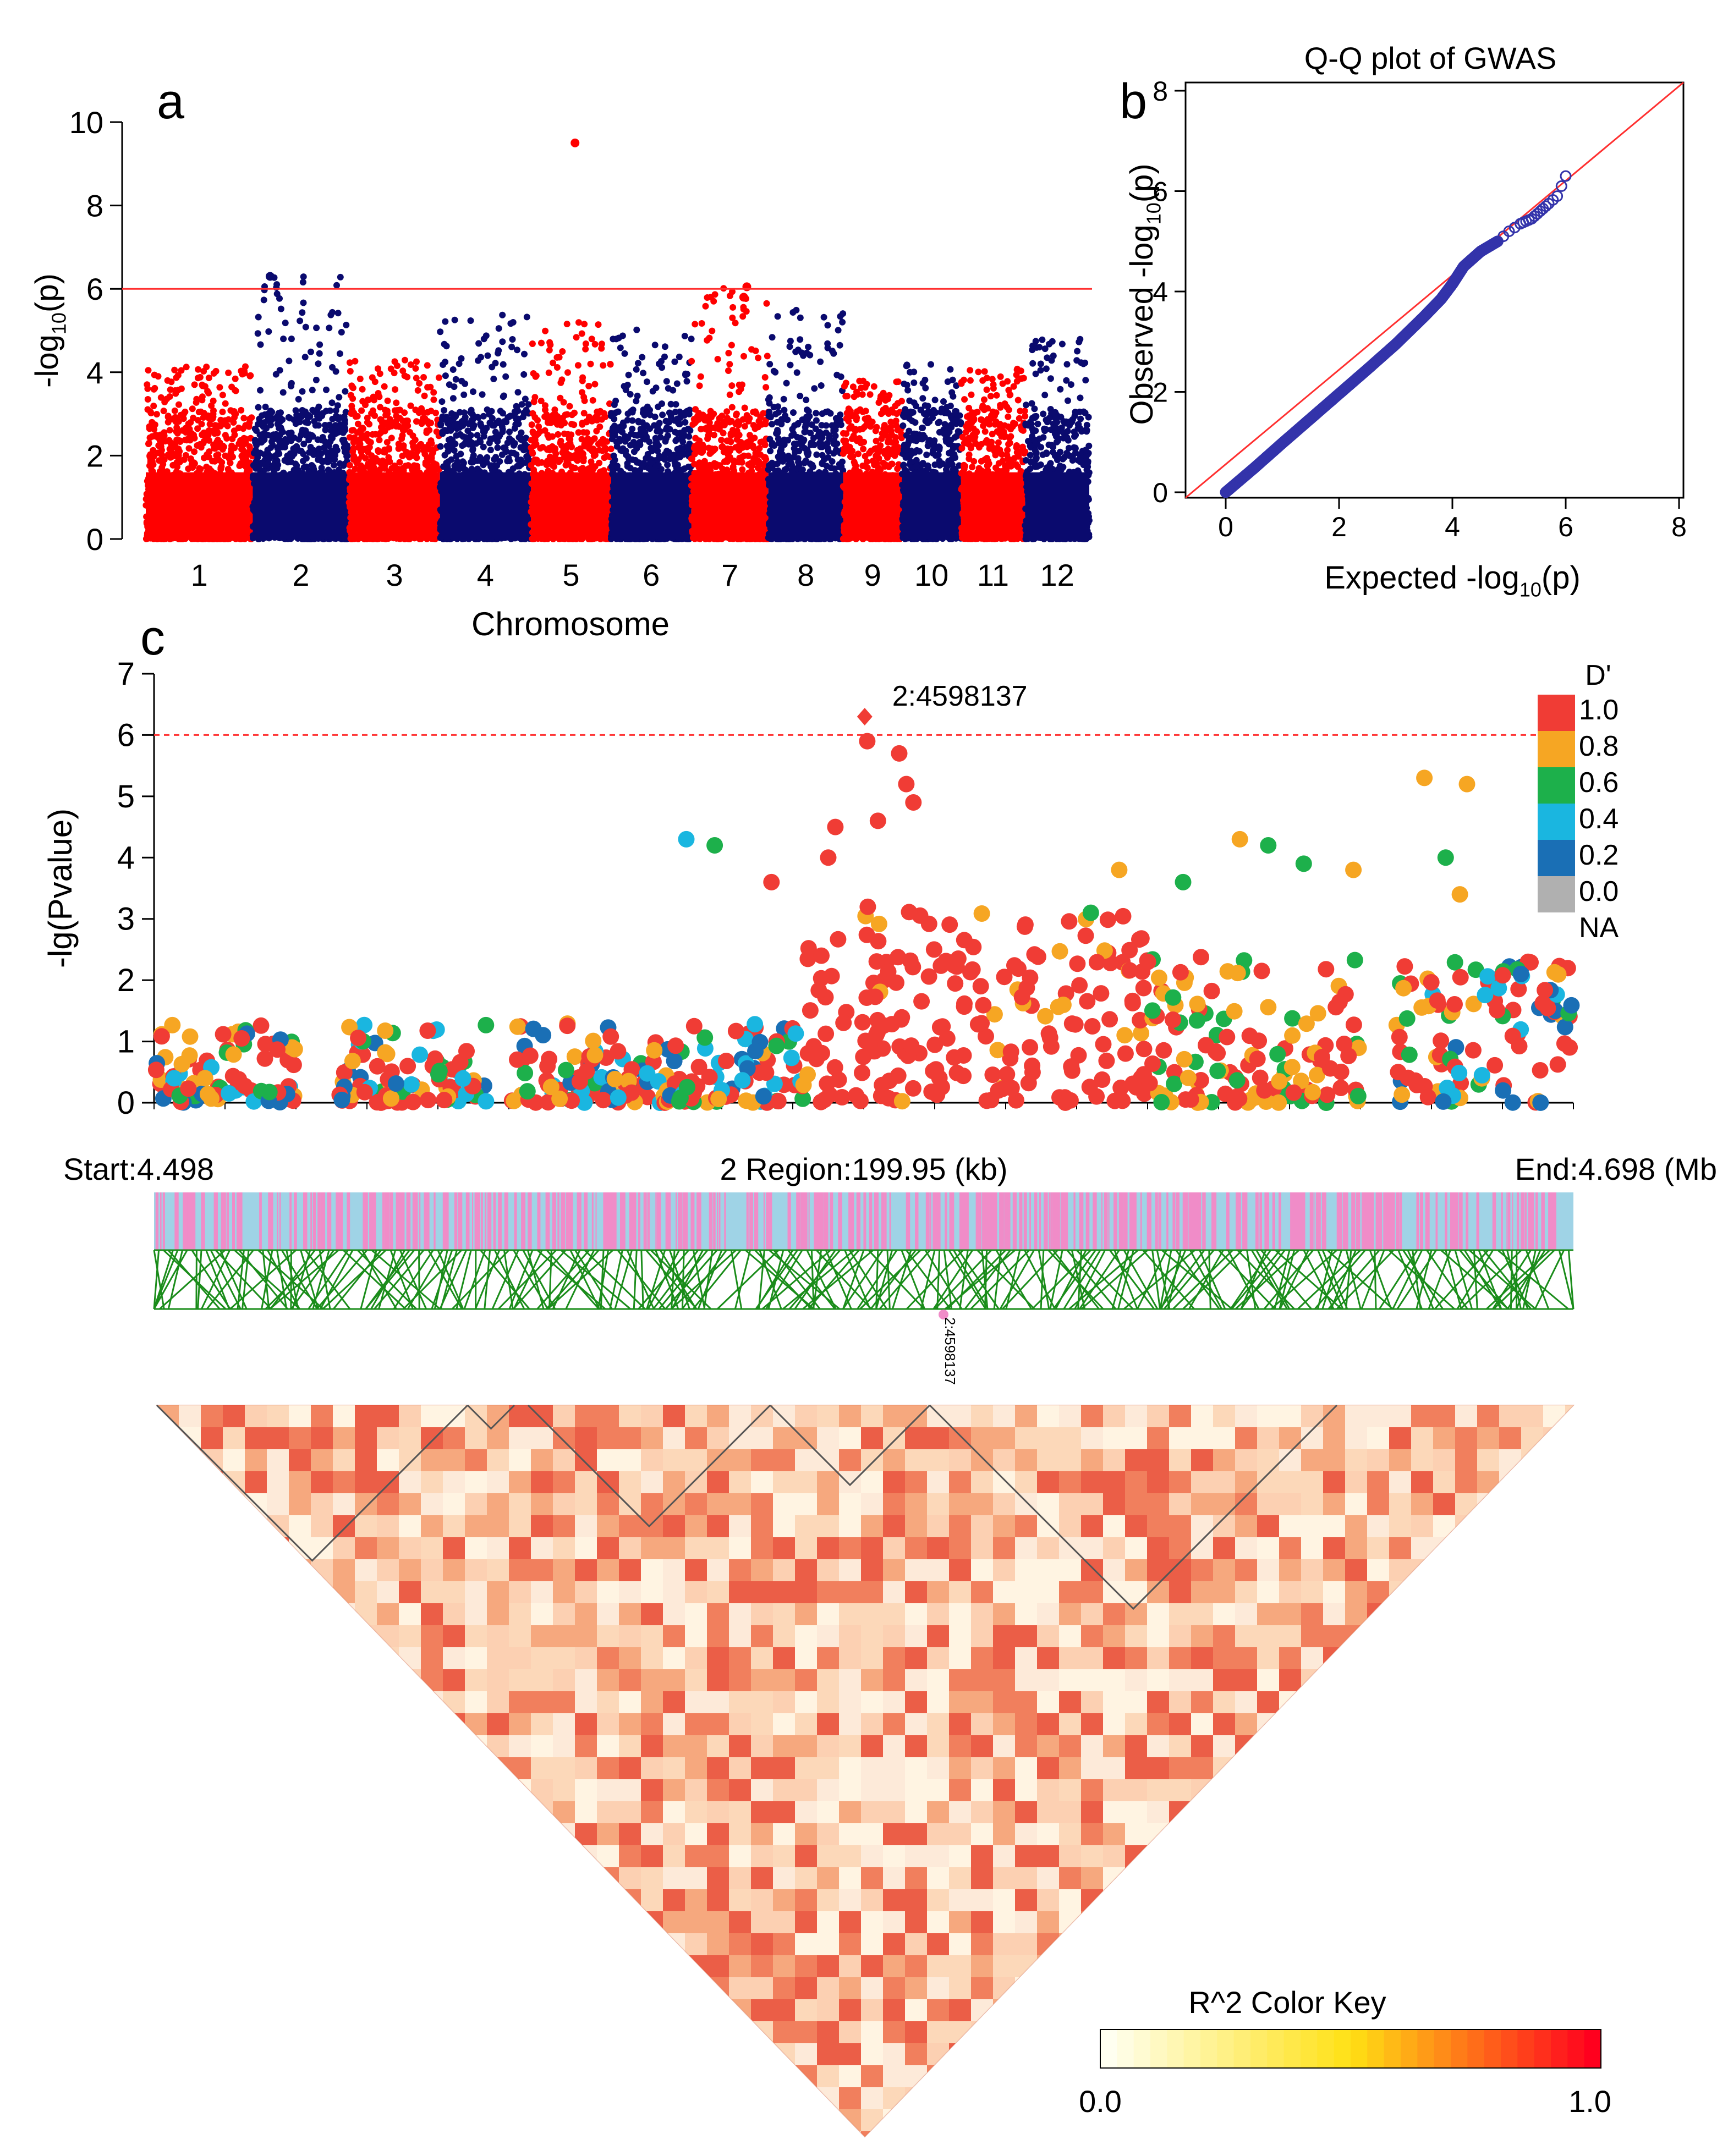 The width and height of the screenshot is (1717, 2156). I want to click on y-tick-label-a: 6, so click(94, 289).